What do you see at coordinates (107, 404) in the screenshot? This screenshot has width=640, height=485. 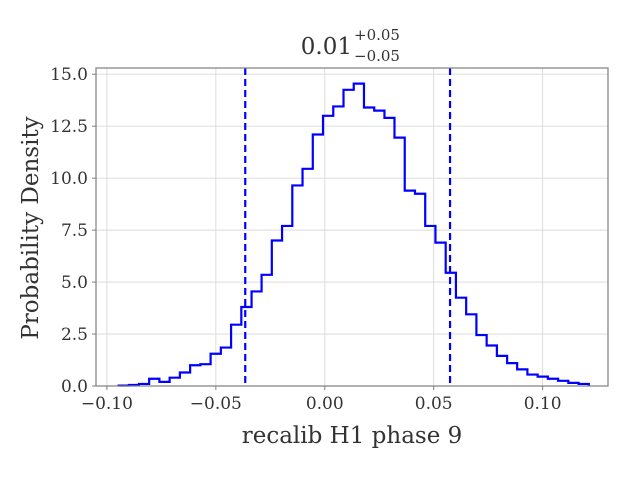 I see `x-tick-label: −0.10` at bounding box center [107, 404].